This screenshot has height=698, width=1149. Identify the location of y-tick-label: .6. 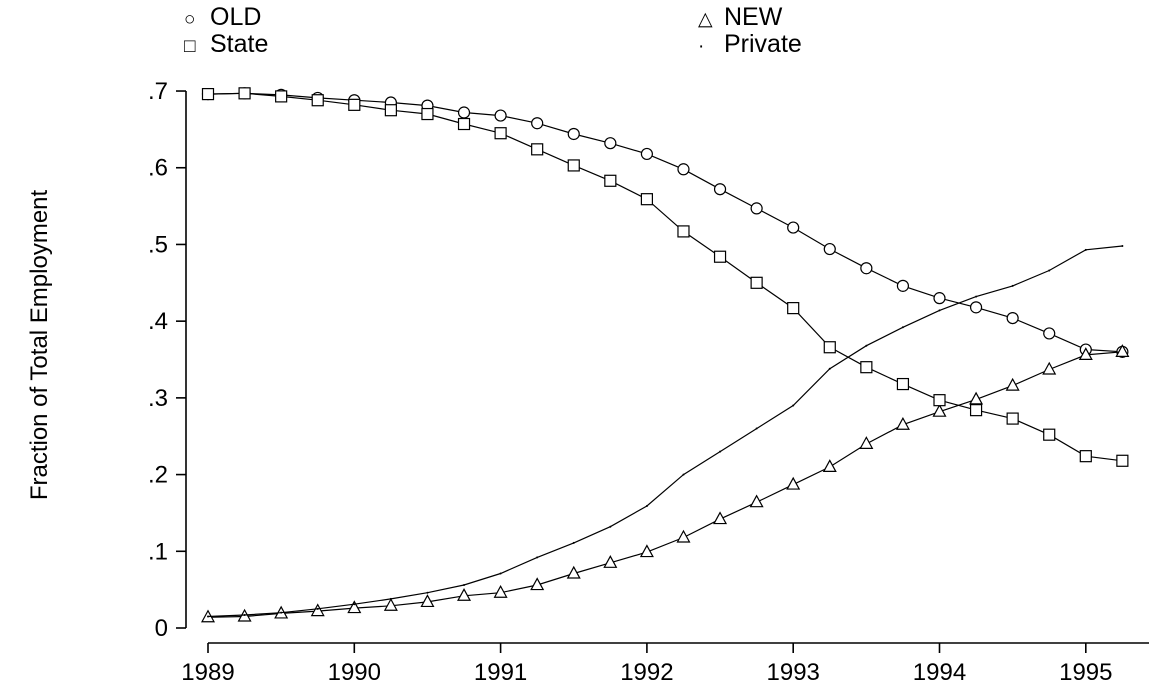
(158, 168).